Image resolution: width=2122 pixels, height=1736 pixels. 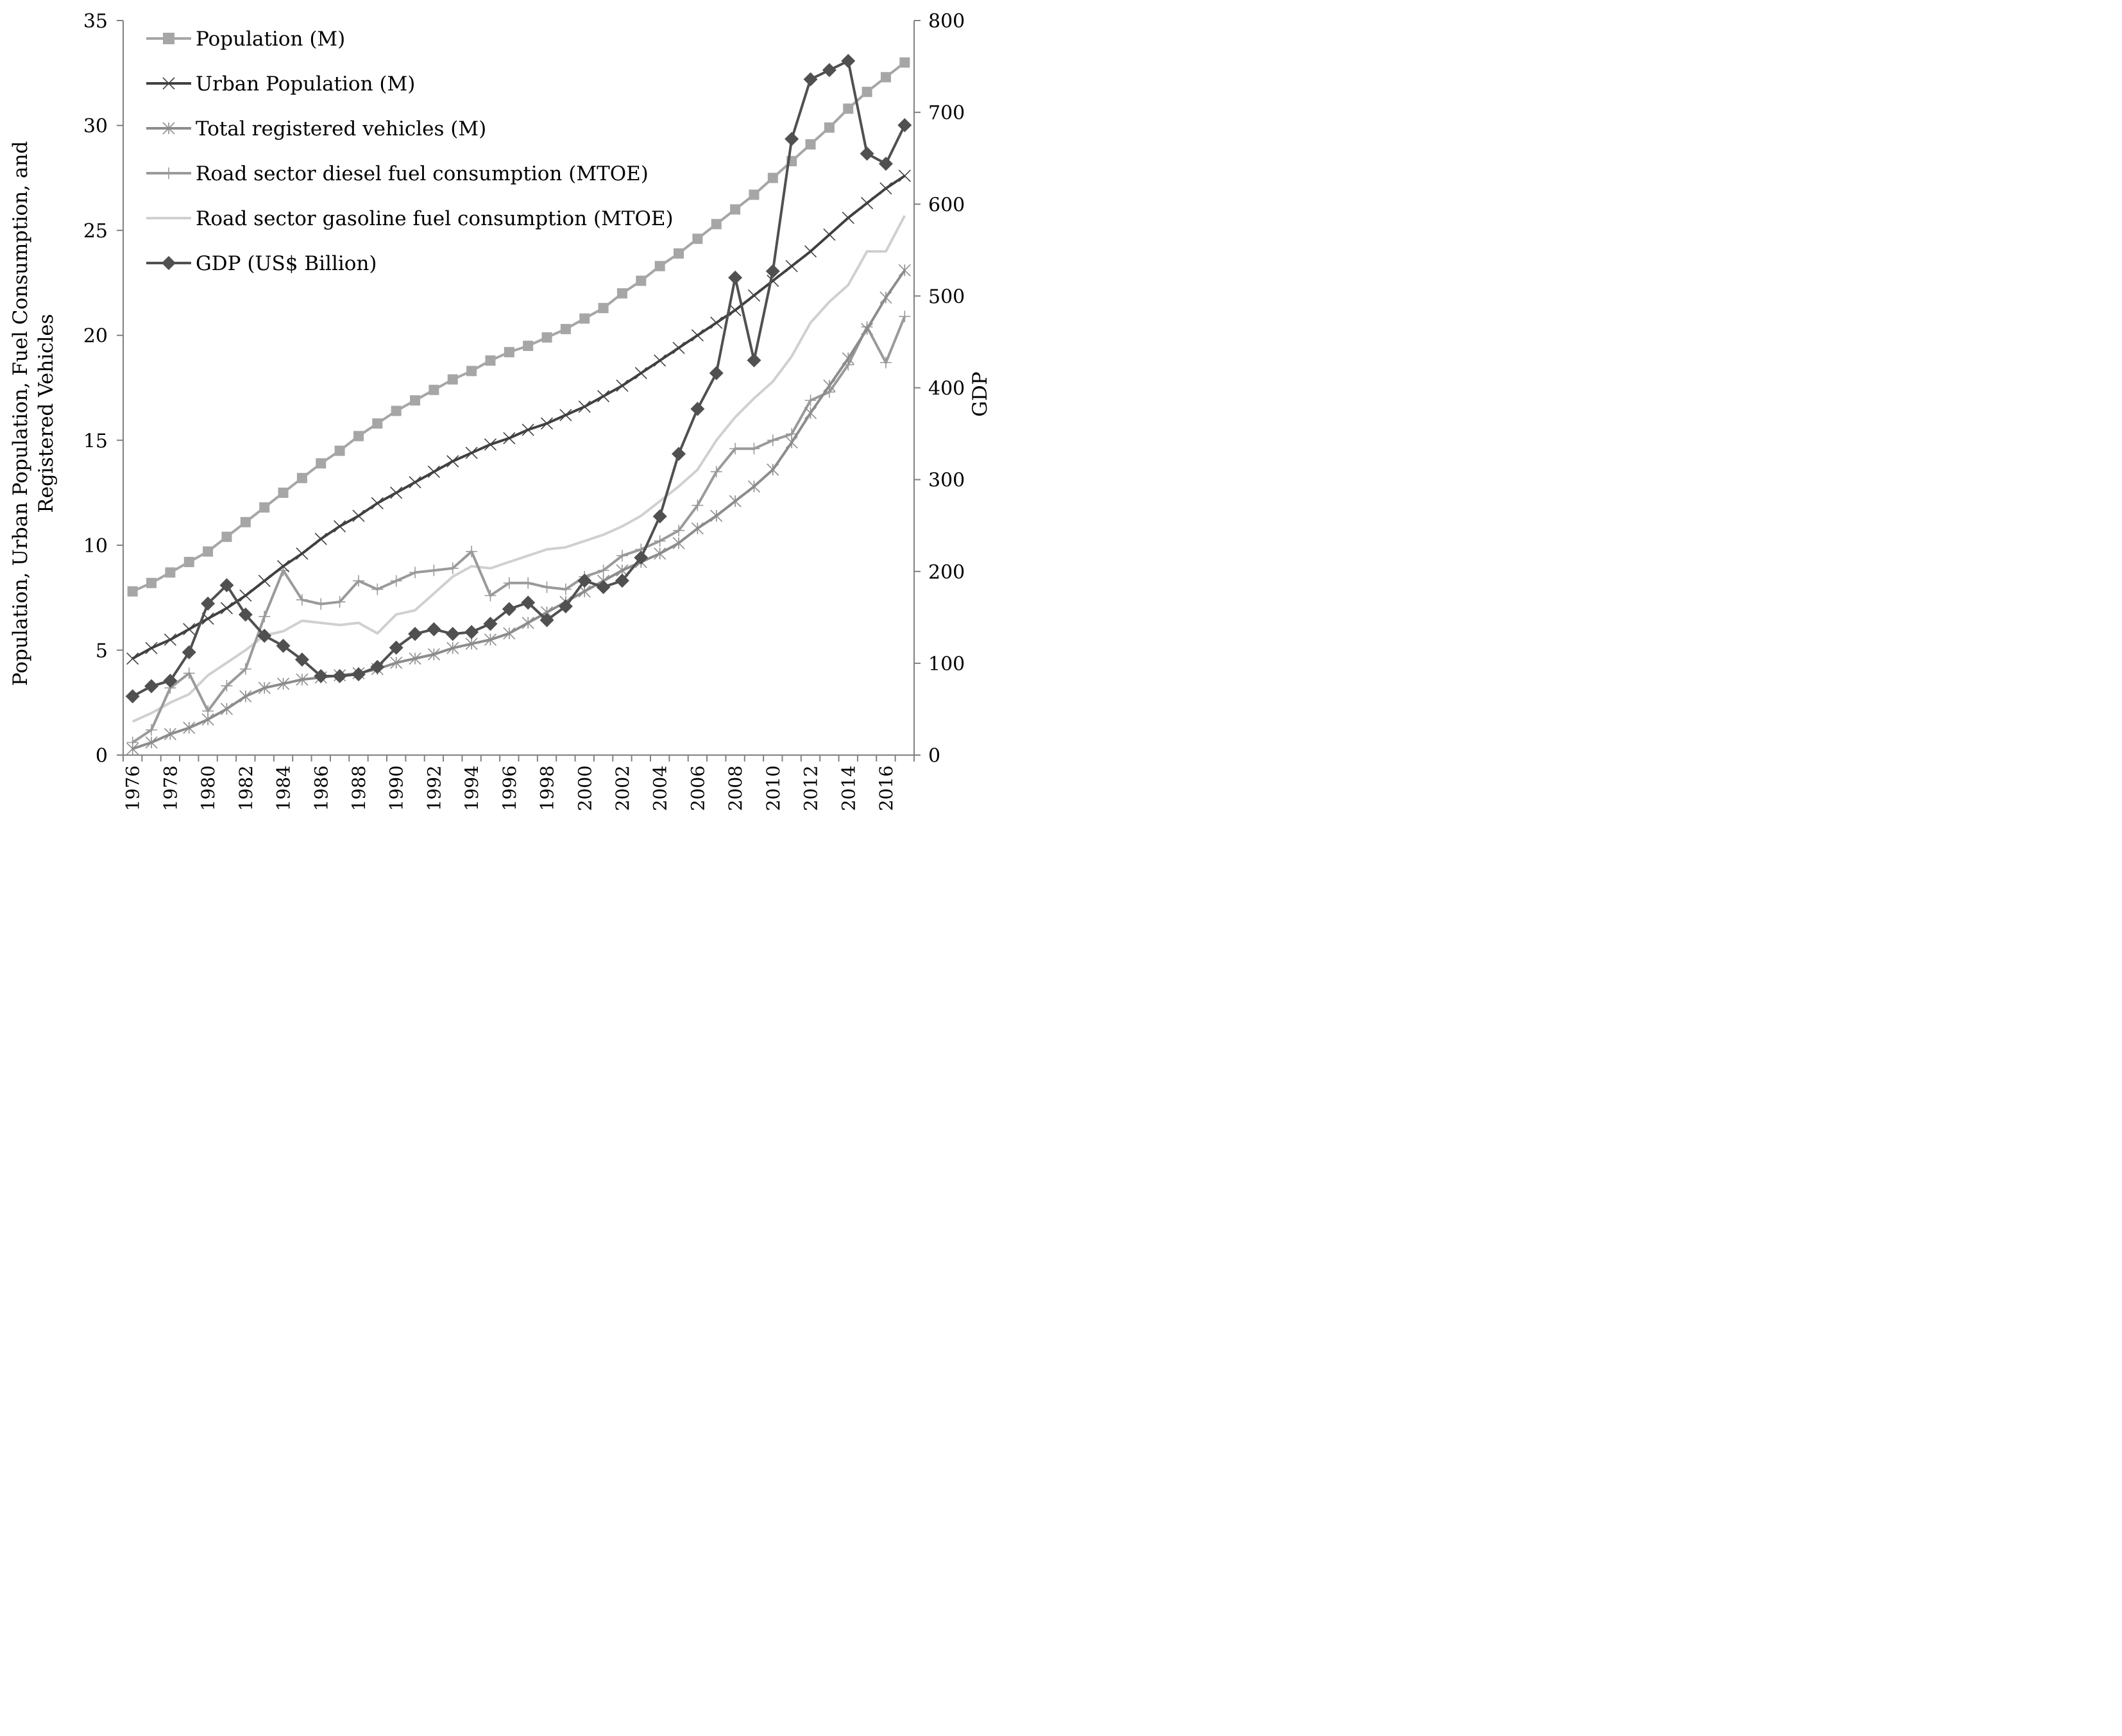 What do you see at coordinates (623, 788) in the screenshot?
I see `x-tick-label: 2002` at bounding box center [623, 788].